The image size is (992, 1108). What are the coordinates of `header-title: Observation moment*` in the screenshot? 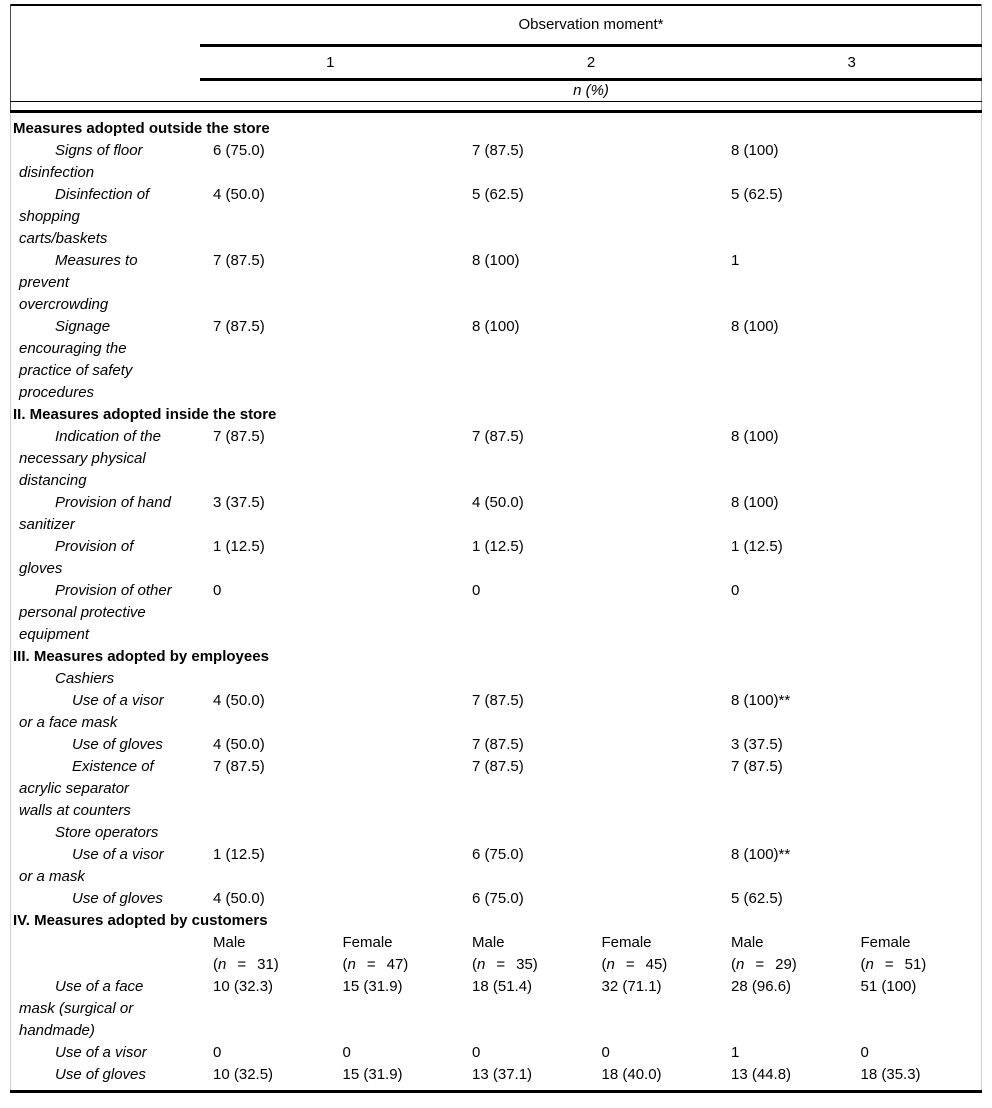 It's located at (591, 24).